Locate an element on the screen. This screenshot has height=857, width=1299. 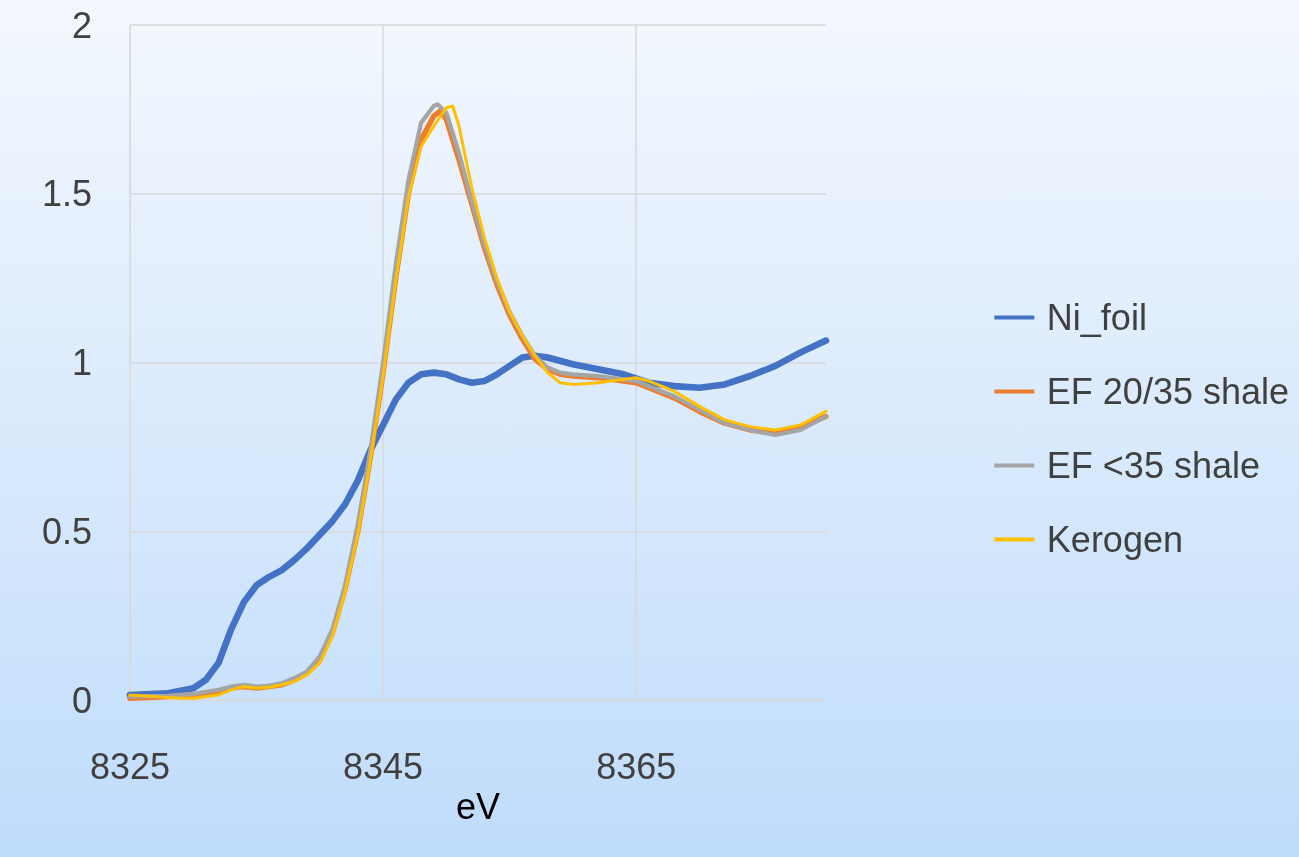
legend-label: Kerogen is located at coordinates (1114, 539).